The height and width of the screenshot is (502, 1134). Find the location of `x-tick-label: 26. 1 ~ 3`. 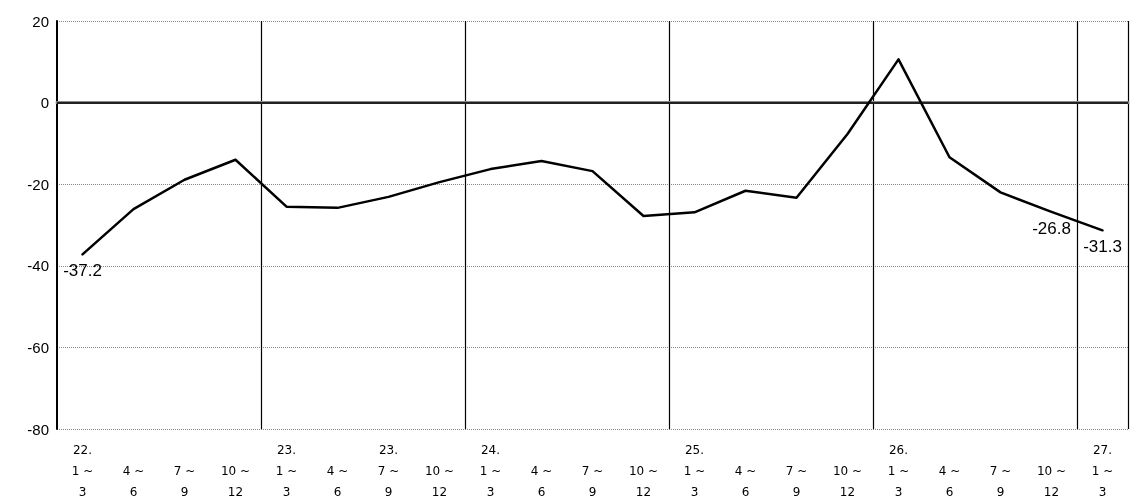

x-tick-label: 26. 1 ~ 3 is located at coordinates (898, 470).